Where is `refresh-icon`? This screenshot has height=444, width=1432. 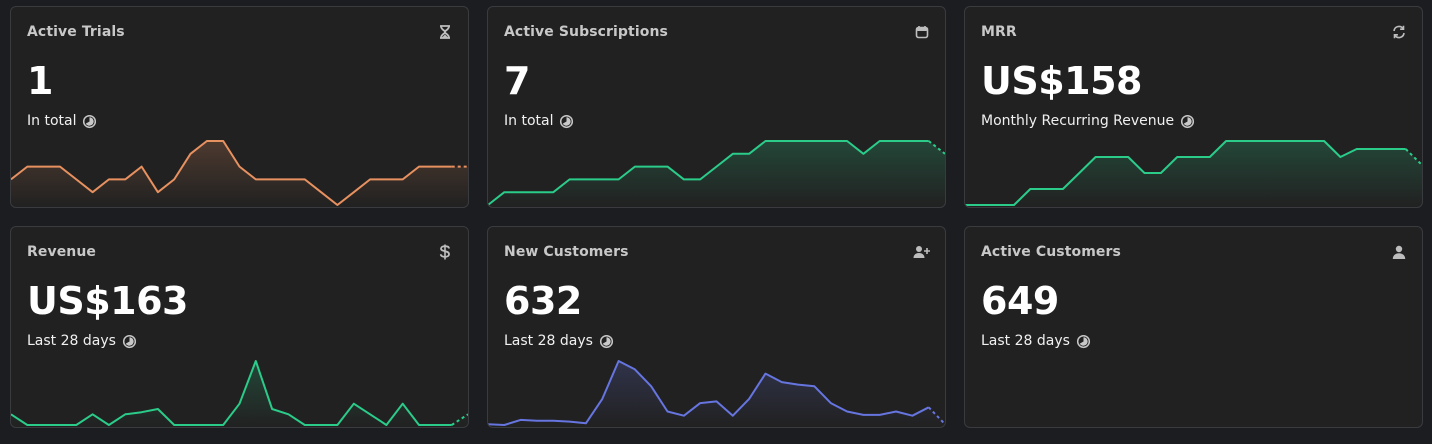 refresh-icon is located at coordinates (1399, 32).